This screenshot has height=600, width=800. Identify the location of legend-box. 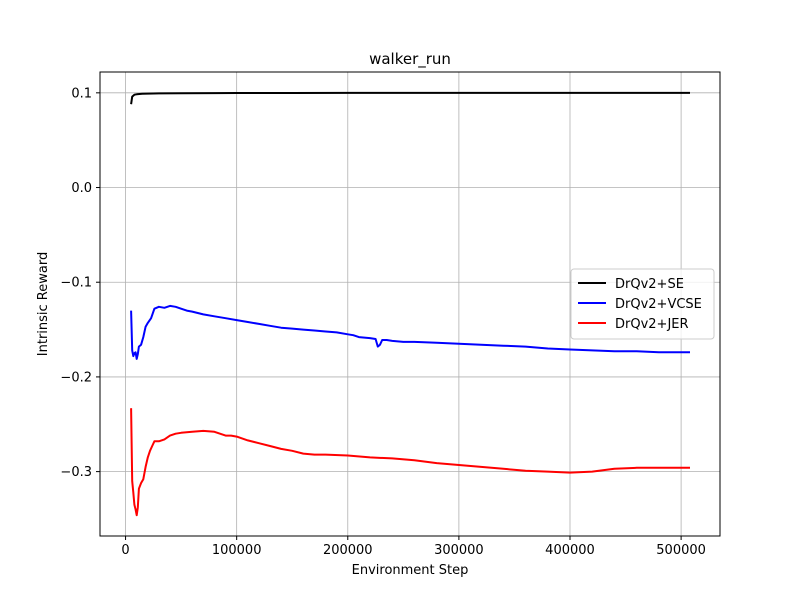
(642, 304).